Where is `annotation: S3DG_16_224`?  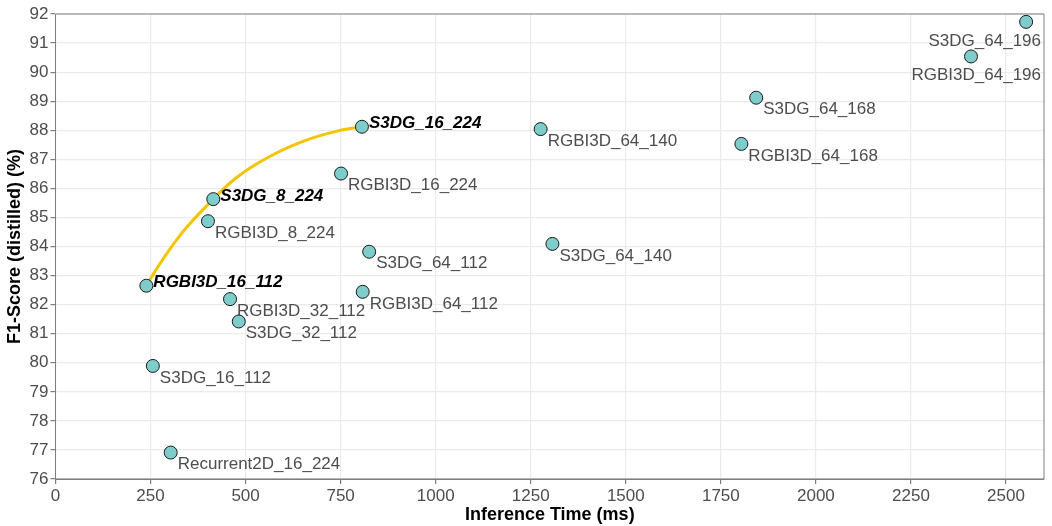
annotation: S3DG_16_224 is located at coordinates (425, 123).